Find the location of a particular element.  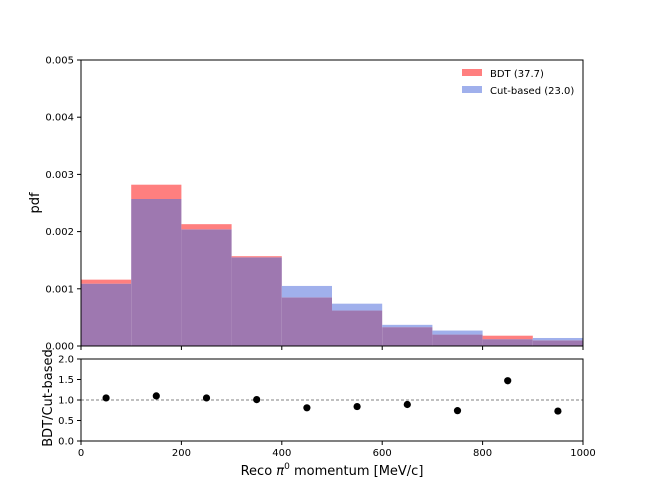

histogram-y-tick-label: 0.000 is located at coordinates (59, 347).